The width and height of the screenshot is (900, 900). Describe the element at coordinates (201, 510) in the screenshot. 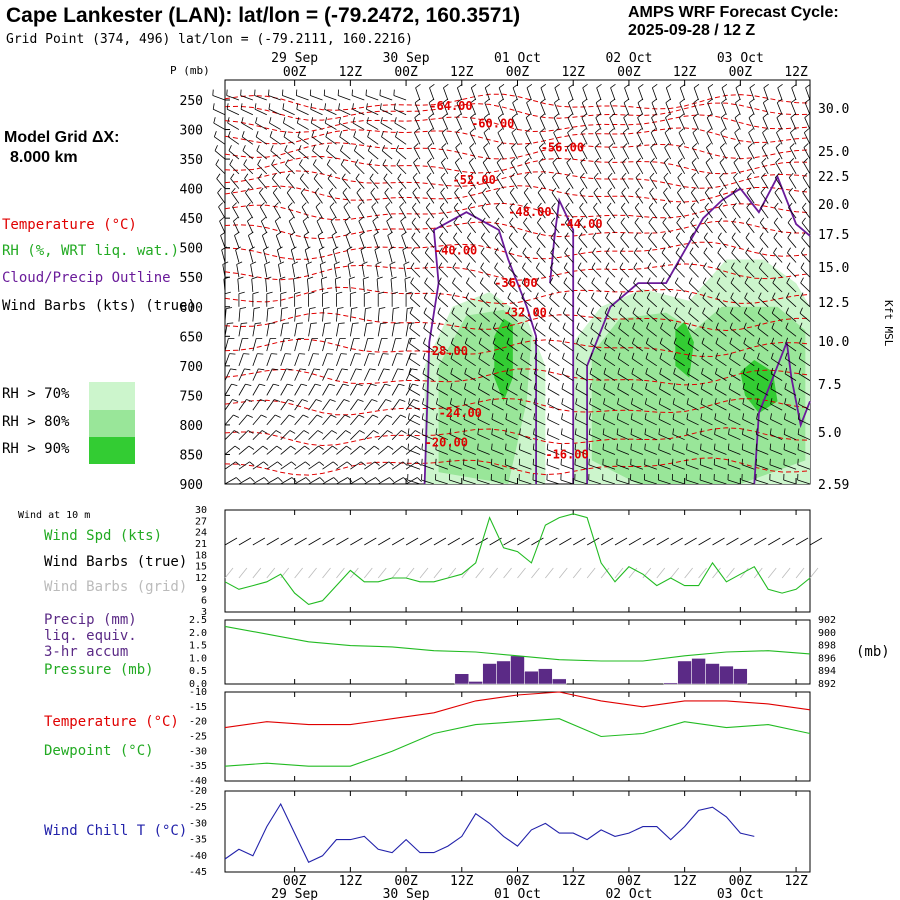

I see `y-tick-wind: 30` at that location.